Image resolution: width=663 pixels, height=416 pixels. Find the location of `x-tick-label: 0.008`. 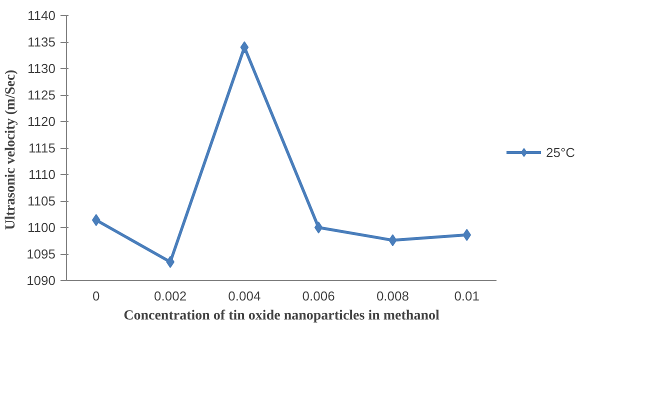

x-tick-label: 0.008 is located at coordinates (392, 296).